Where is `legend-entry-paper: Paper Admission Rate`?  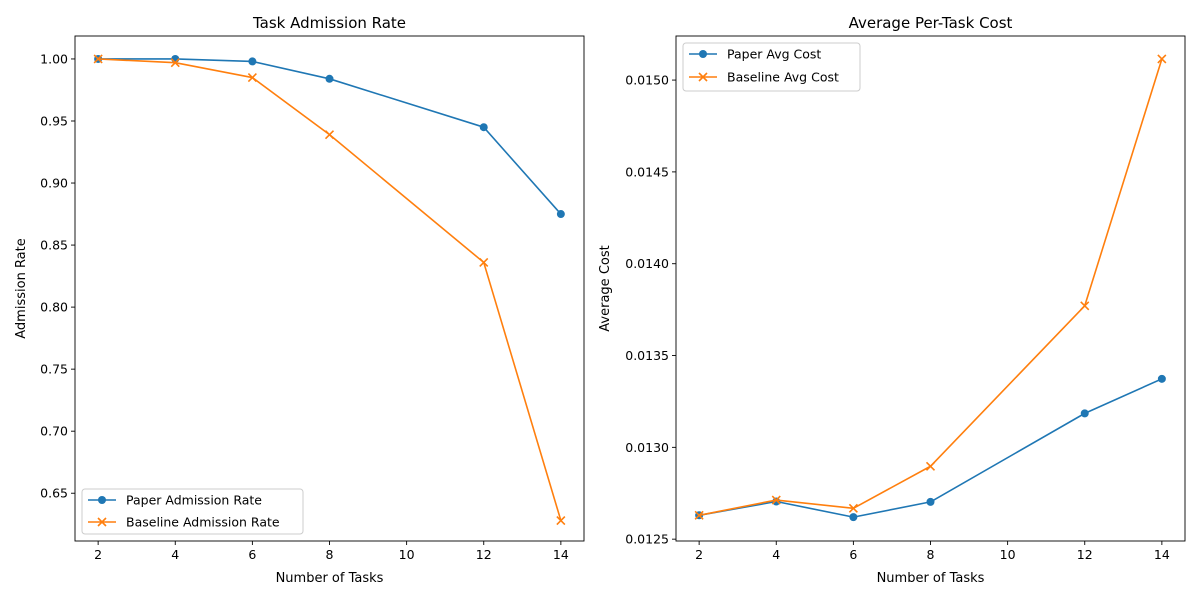
legend-entry-paper: Paper Admission Rate is located at coordinates (175, 500).